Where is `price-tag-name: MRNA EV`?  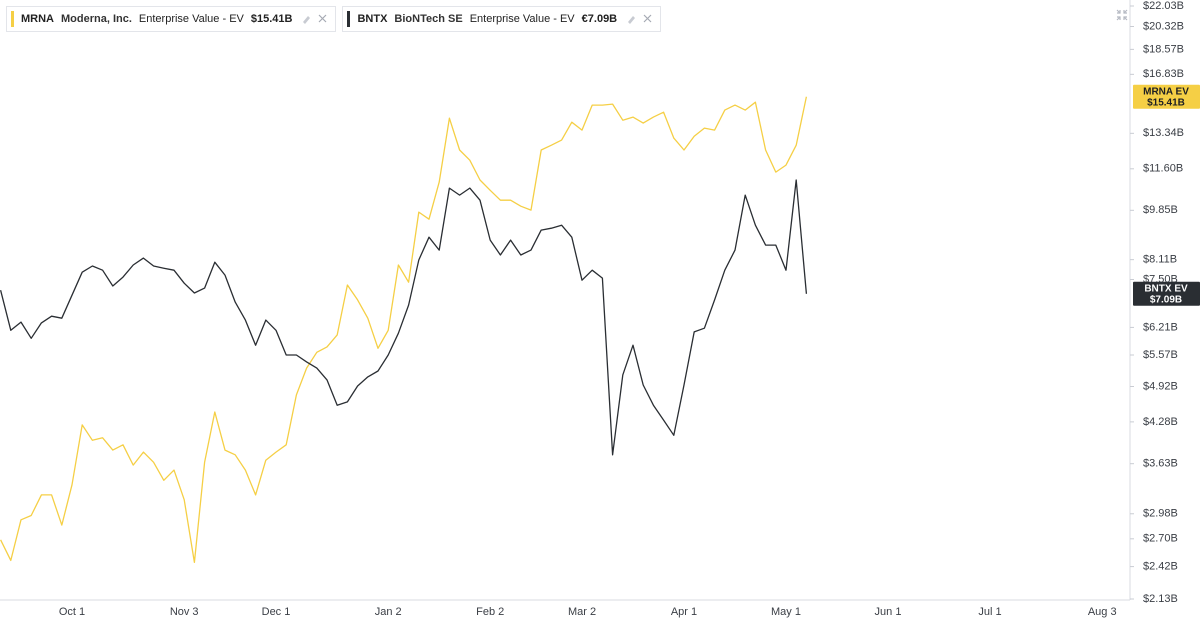
price-tag-name: MRNA EV is located at coordinates (1166, 91).